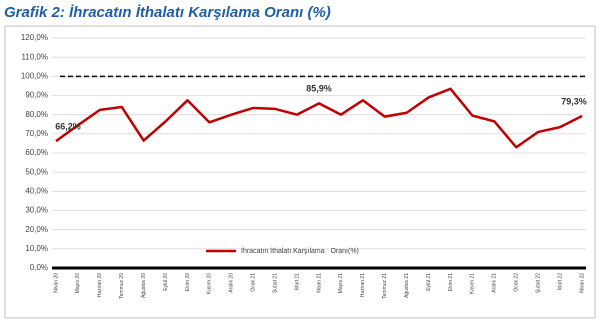  Describe the element at coordinates (144, 285) in the screenshot. I see `x-tick-label: Ağustos 20` at that location.